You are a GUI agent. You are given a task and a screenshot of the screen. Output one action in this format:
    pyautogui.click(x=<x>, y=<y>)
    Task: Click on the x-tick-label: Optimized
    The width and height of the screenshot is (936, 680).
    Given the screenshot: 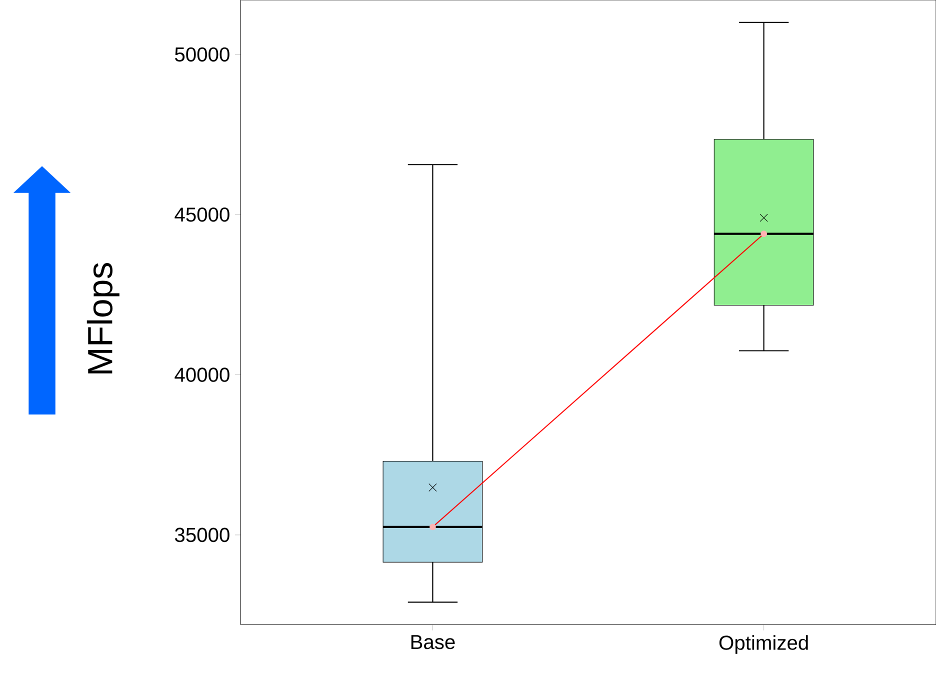 What is the action you would take?
    pyautogui.click(x=763, y=644)
    